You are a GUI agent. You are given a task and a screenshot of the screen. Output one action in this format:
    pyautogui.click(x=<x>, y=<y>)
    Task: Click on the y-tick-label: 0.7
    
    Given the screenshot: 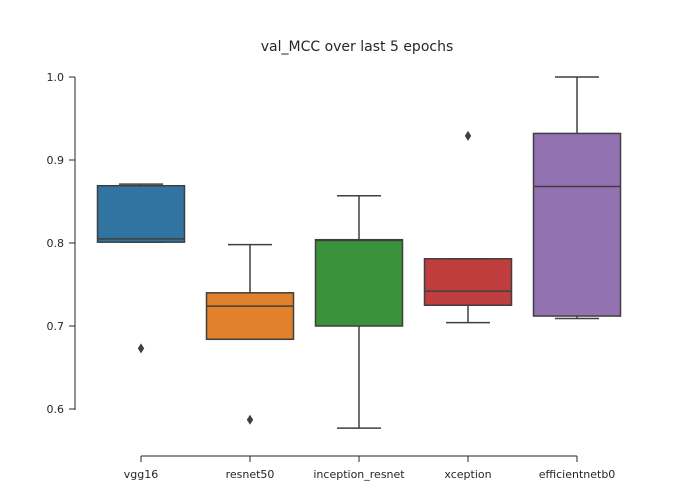 What is the action you would take?
    pyautogui.click(x=56, y=326)
    